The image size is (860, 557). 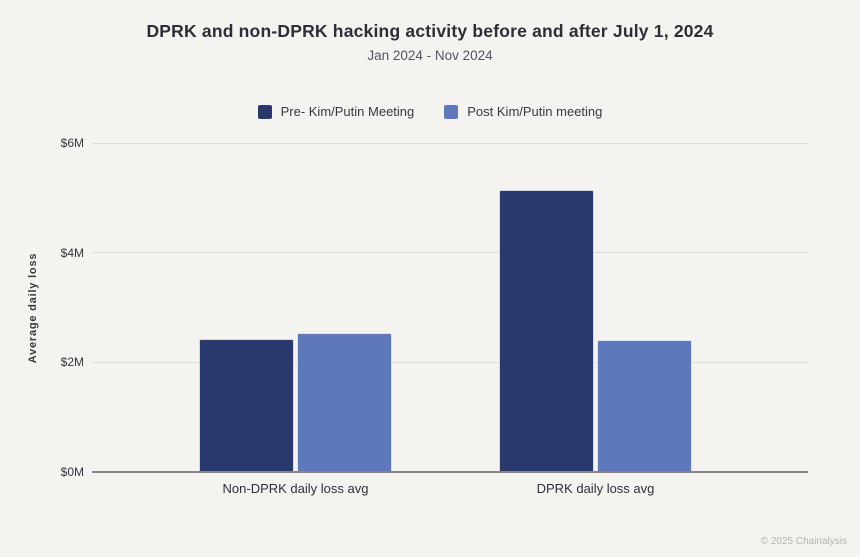 I want to click on legend-item-pre: Pre- Kim/Putin Meeting, so click(x=336, y=111).